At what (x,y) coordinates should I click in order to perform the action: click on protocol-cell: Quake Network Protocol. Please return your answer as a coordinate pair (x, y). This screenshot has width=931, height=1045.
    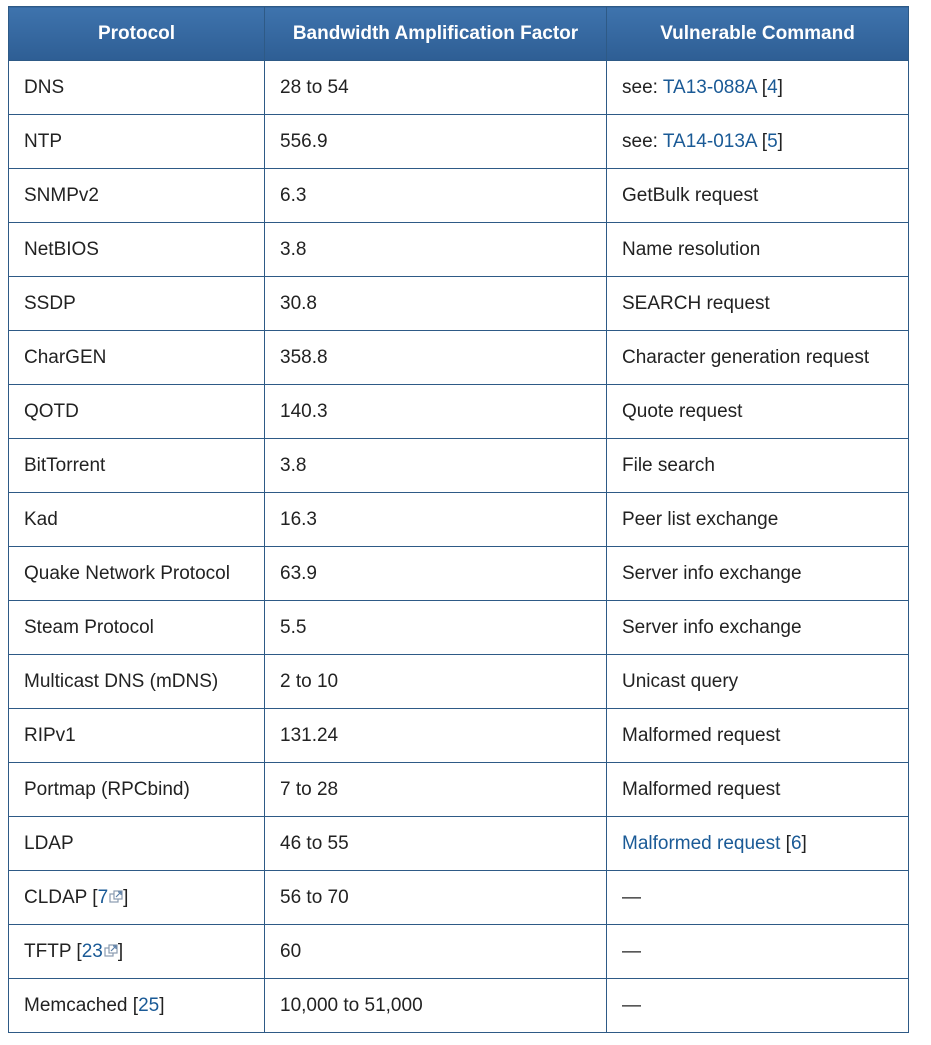
    Looking at the image, I should click on (136, 573).